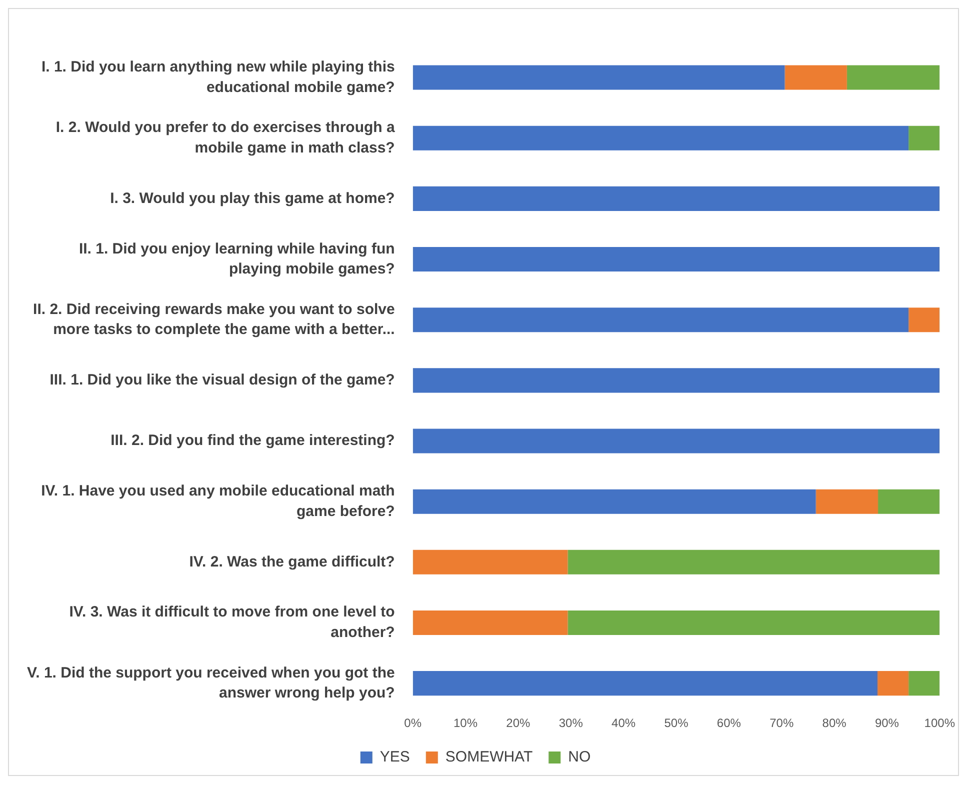 The height and width of the screenshot is (786, 969). I want to click on x-tick-label: 20%, so click(518, 723).